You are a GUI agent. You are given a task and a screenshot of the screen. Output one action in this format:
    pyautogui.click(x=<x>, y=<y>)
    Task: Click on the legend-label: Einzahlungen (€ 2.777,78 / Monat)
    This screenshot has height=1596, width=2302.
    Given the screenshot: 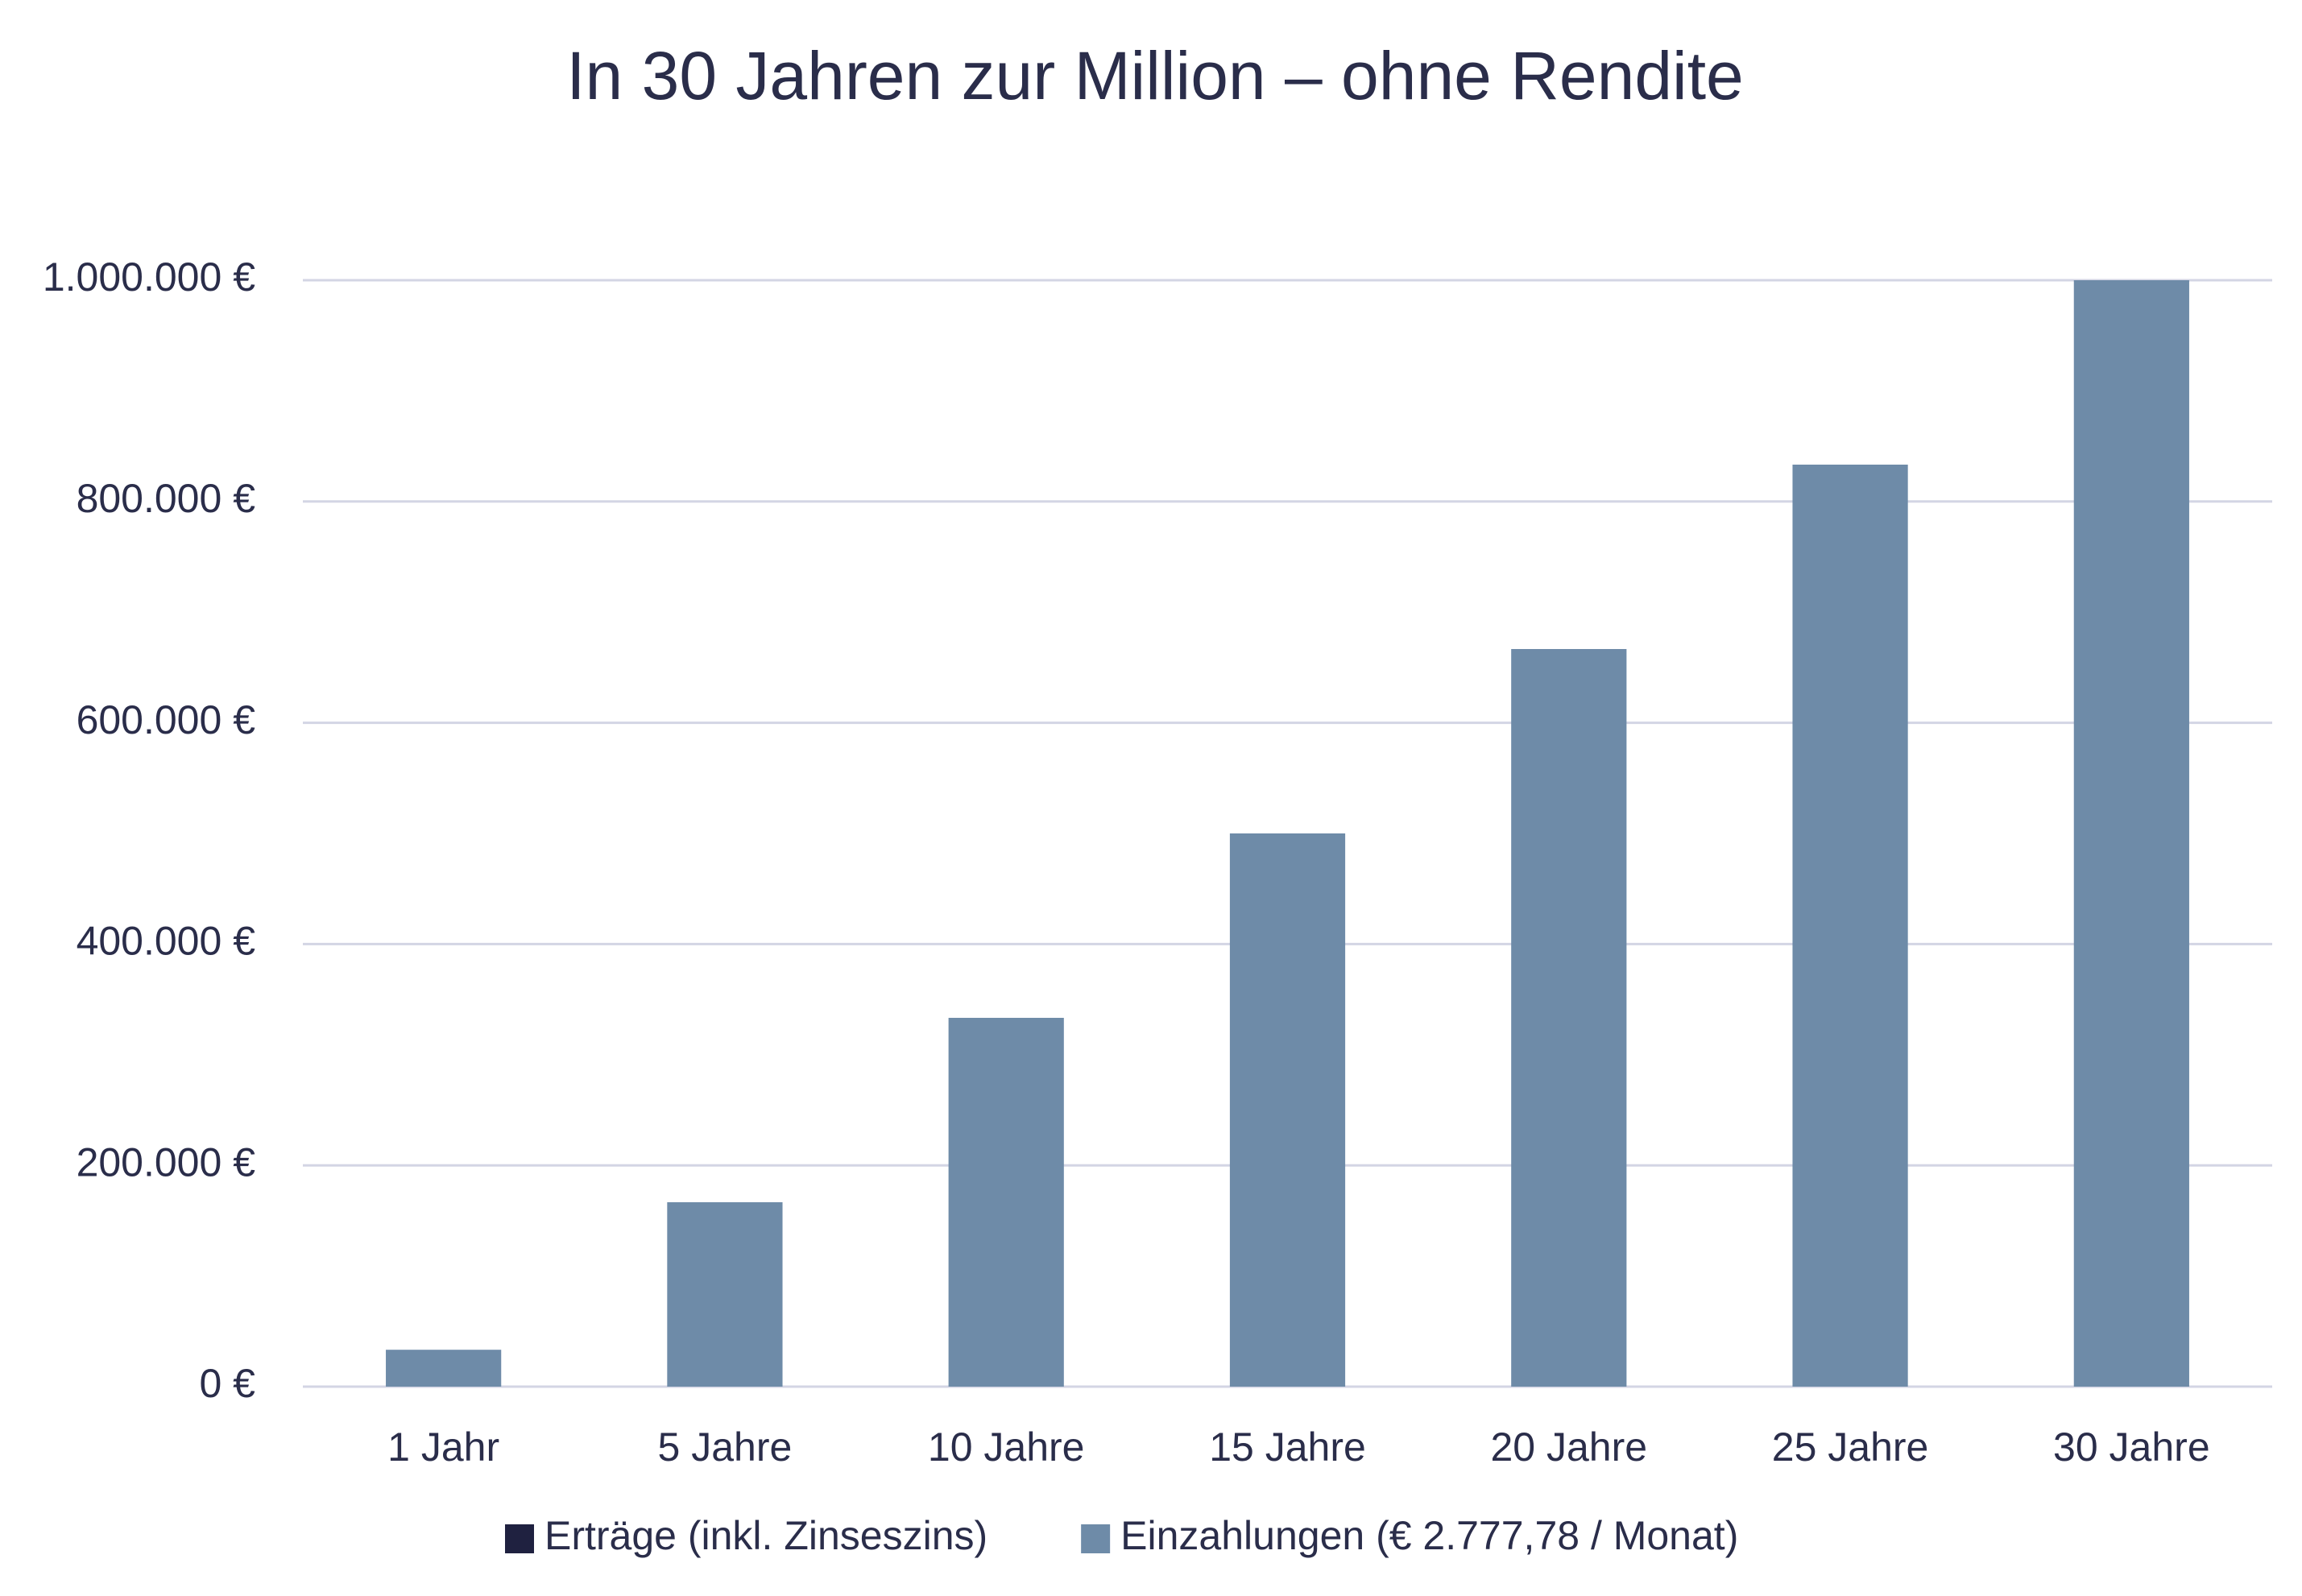 What is the action you would take?
    pyautogui.click(x=1429, y=1535)
    